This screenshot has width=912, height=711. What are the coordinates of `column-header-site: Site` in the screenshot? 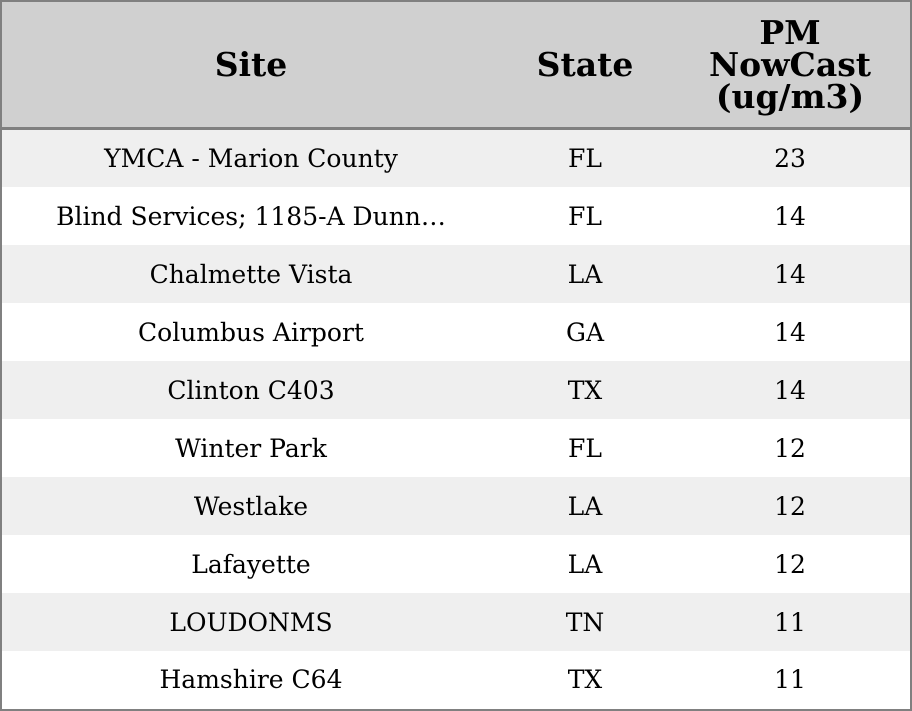 It's located at (251, 66).